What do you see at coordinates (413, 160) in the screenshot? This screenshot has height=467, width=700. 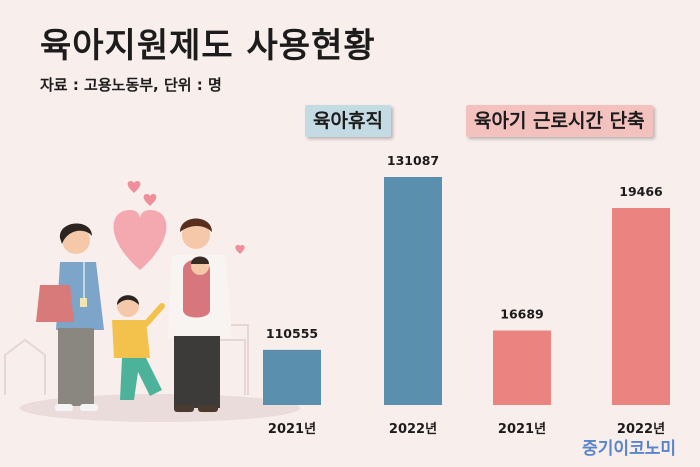 I see `bar-value-label: 131087` at bounding box center [413, 160].